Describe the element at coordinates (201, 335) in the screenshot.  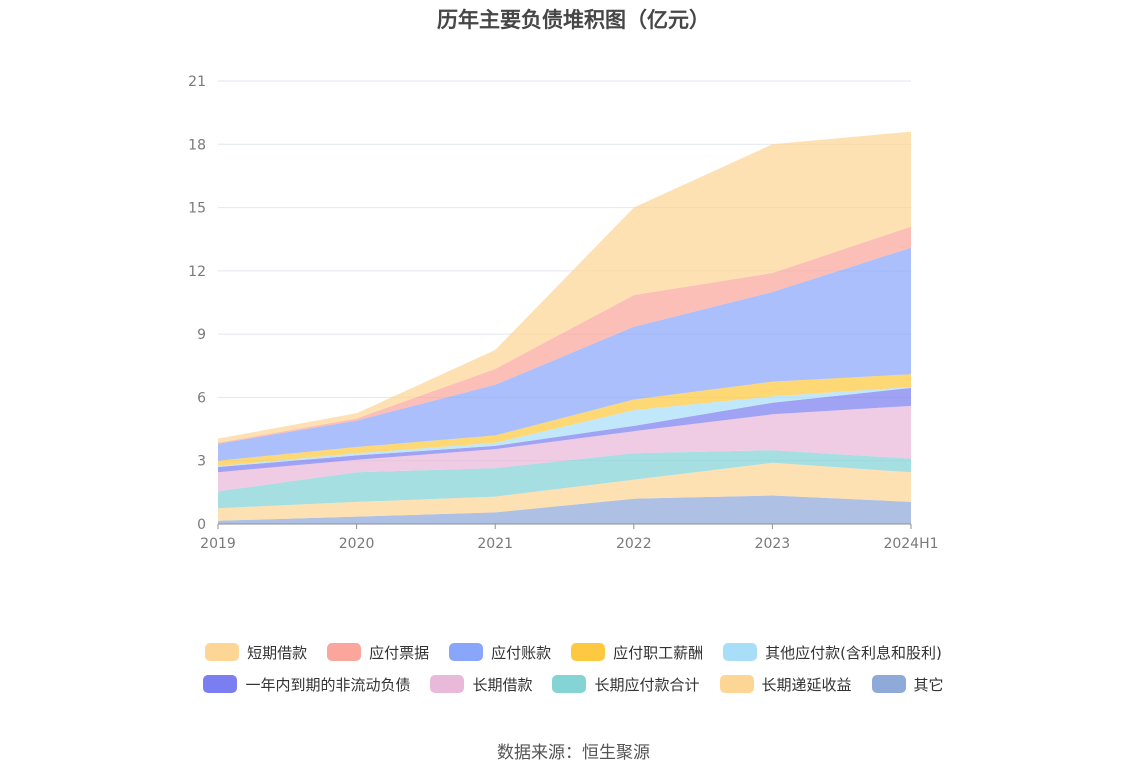
I see `y-tick-label: 9` at that location.